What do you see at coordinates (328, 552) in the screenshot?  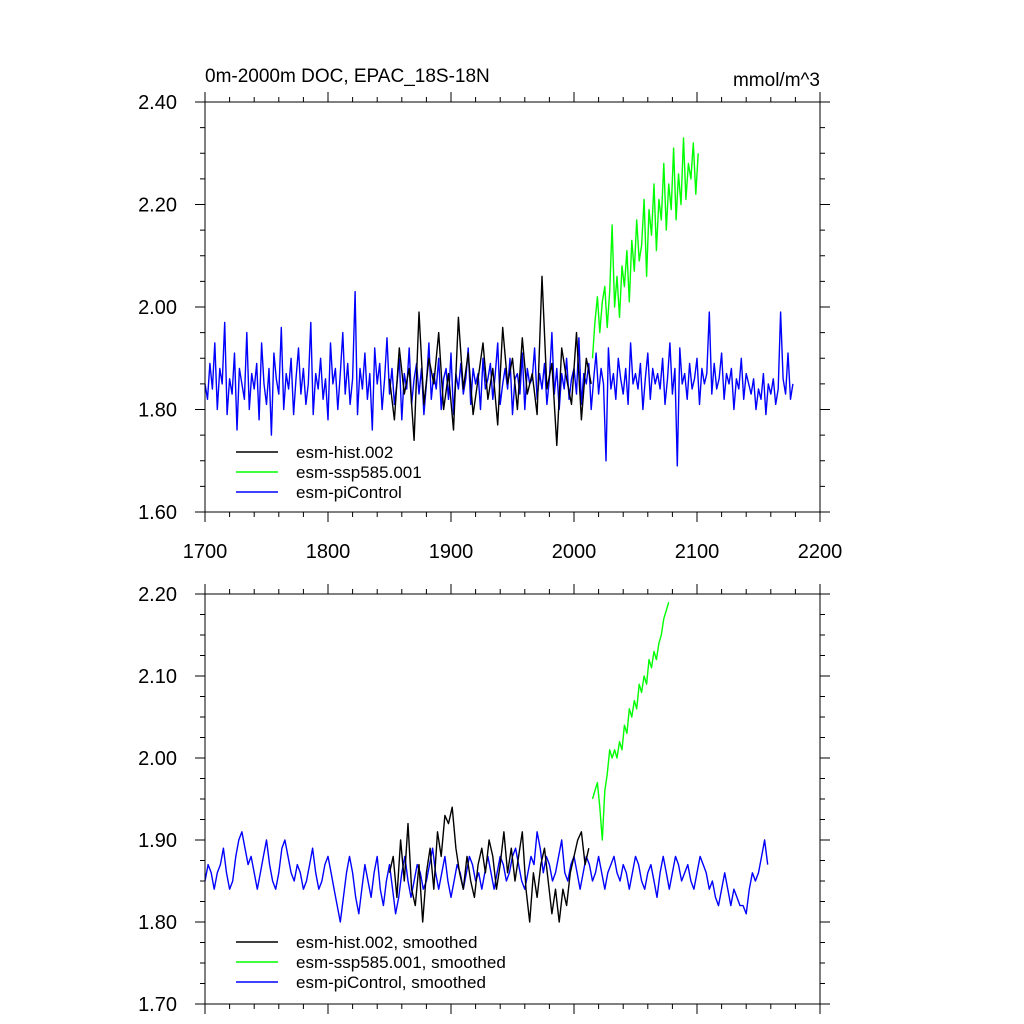 I see `x-tick-label: 1800` at bounding box center [328, 552].